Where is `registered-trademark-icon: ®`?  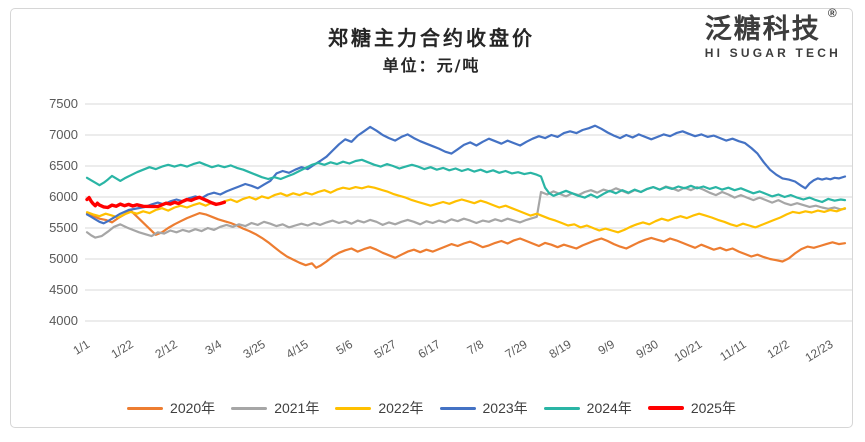
registered-trademark-icon: ® is located at coordinates (832, 13).